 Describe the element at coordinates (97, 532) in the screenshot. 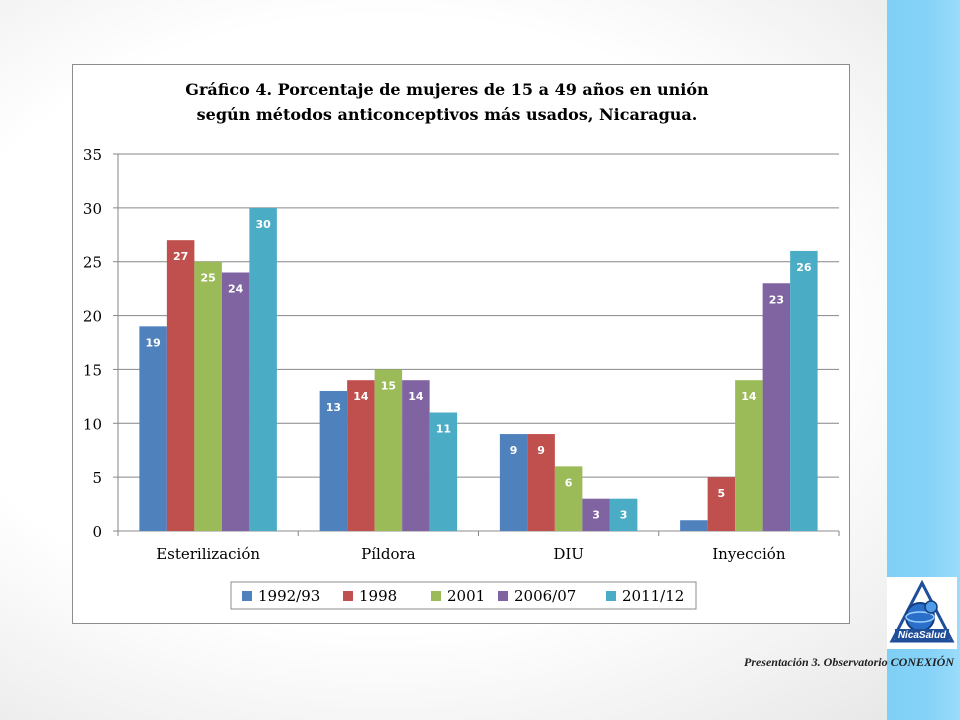

I see `y-tick-label: 0` at that location.